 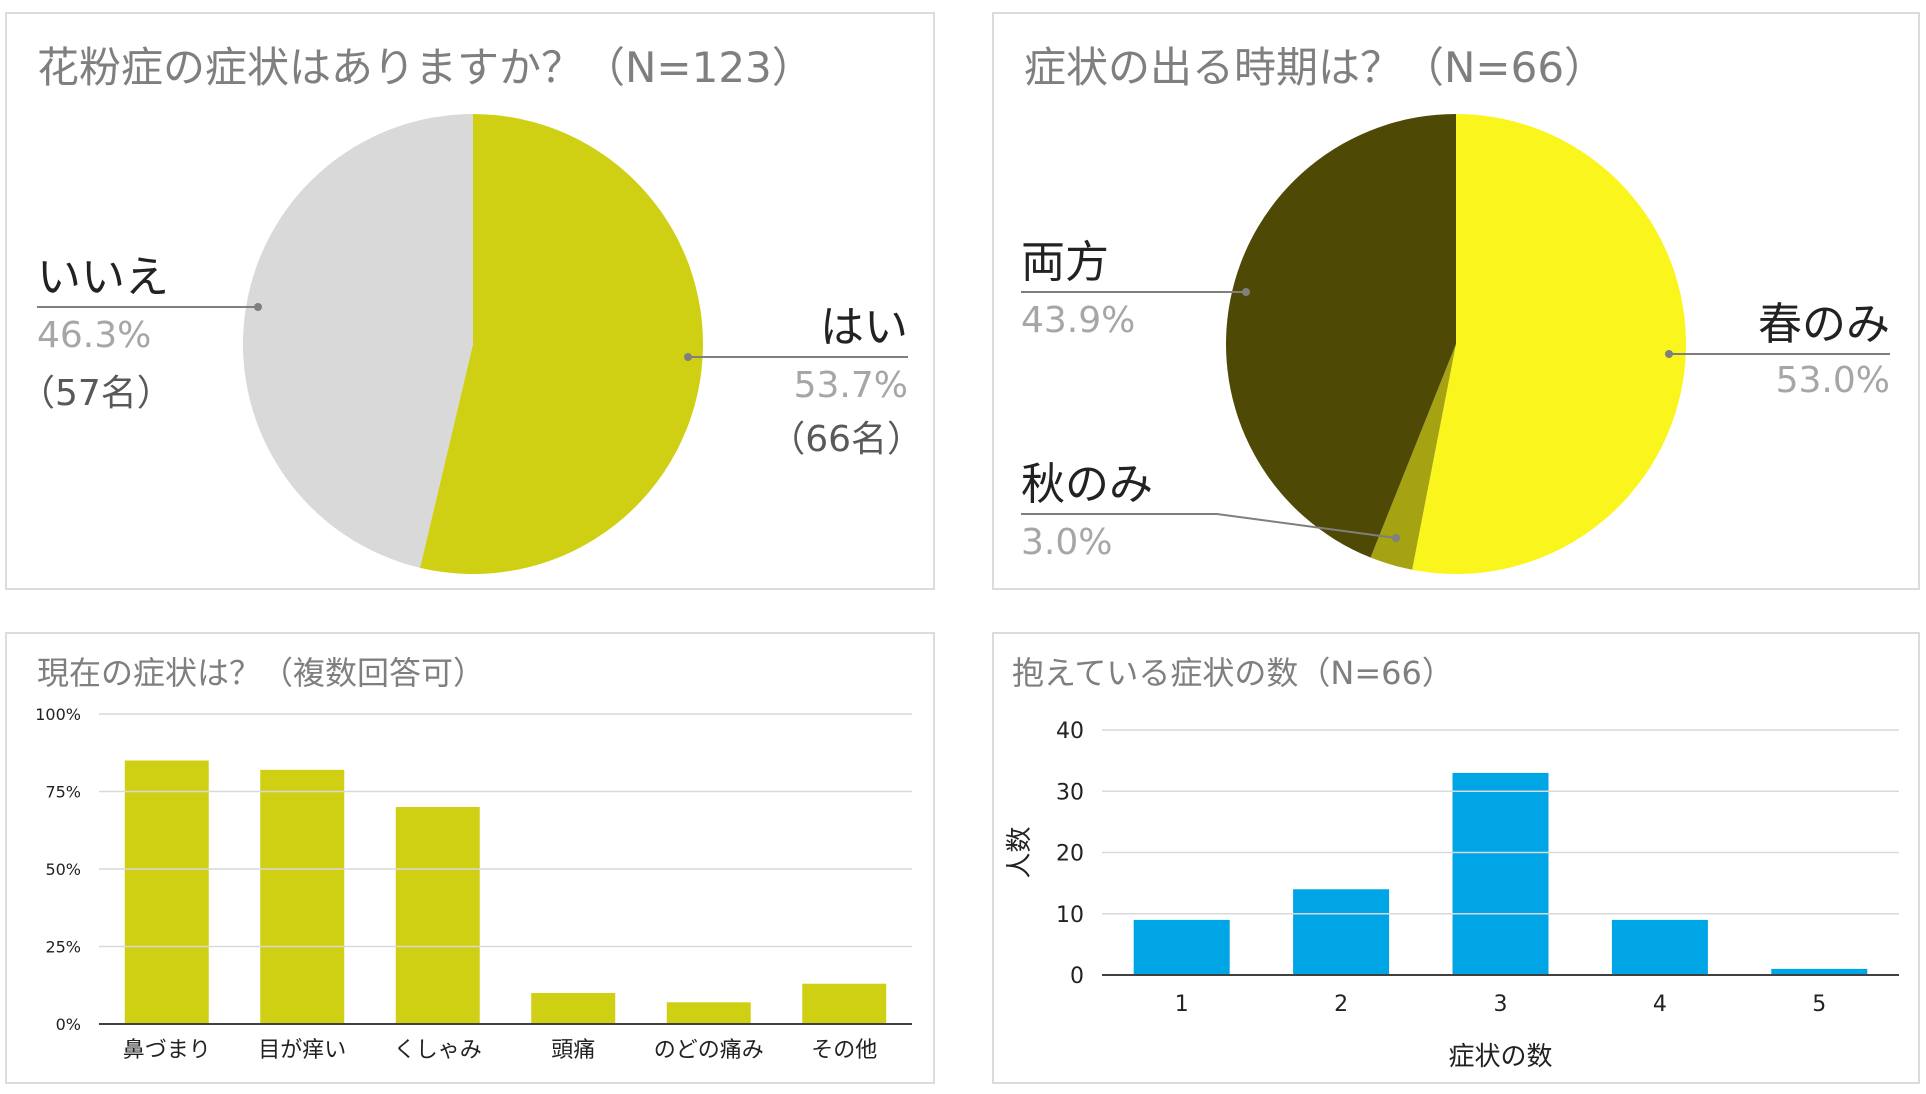 What do you see at coordinates (1078, 320) in the screenshot?
I see `label-both-percent: 43.9%` at bounding box center [1078, 320].